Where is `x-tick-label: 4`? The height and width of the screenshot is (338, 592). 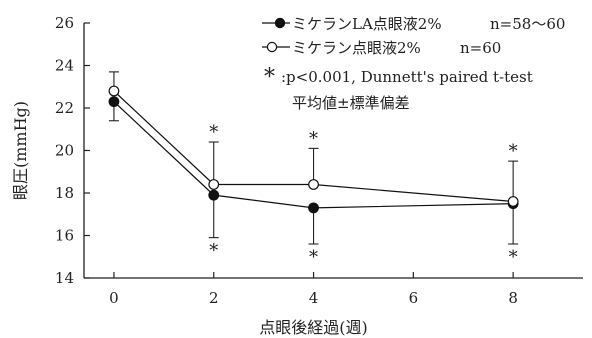
x-tick-label: 4 is located at coordinates (314, 298).